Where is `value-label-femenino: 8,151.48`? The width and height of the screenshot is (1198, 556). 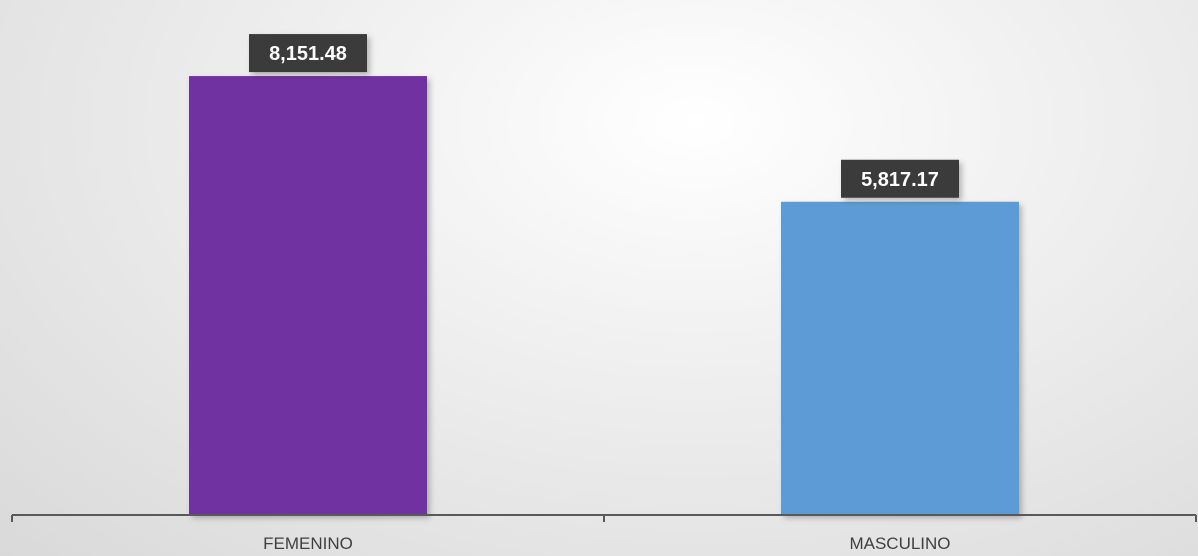
value-label-femenino: 8,151.48 is located at coordinates (308, 54).